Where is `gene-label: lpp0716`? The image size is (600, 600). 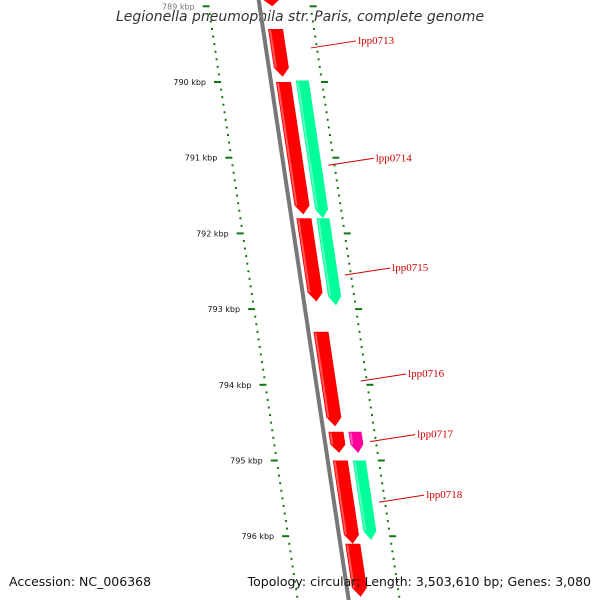 gene-label: lpp0716 is located at coordinates (426, 374).